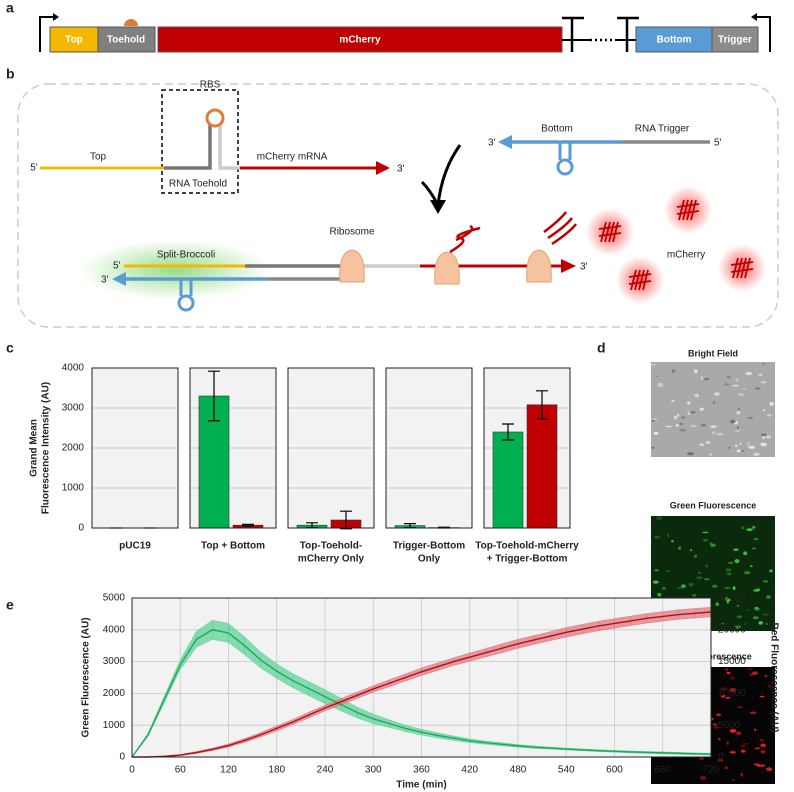 The image size is (794, 792). I want to click on x-axis-label: Time (min), so click(421, 785).